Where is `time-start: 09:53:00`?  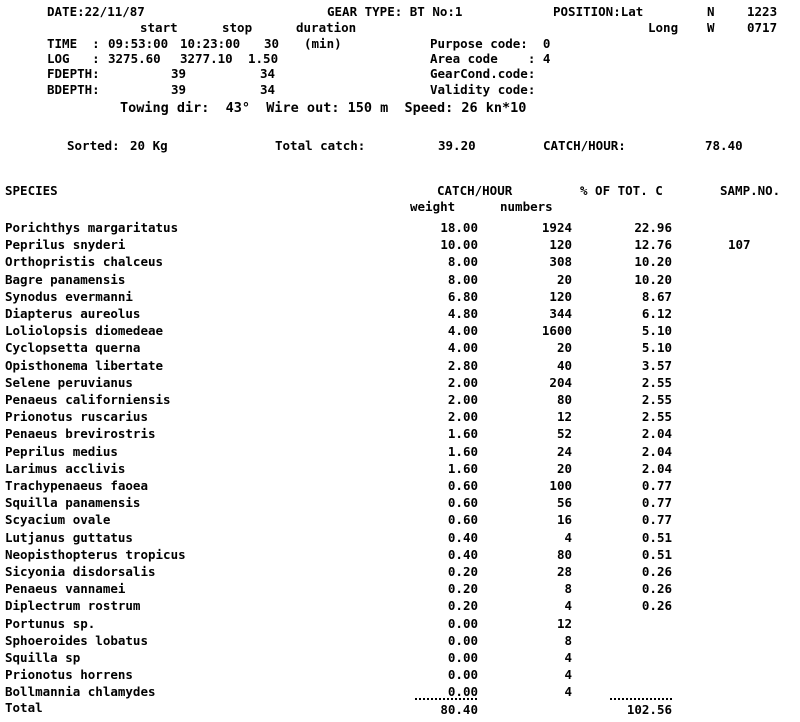 time-start: 09:53:00 is located at coordinates (138, 43).